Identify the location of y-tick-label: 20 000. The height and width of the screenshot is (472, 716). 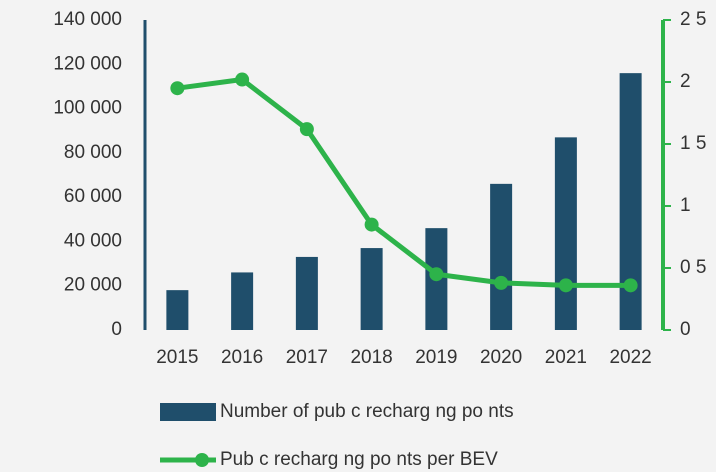
(93, 285).